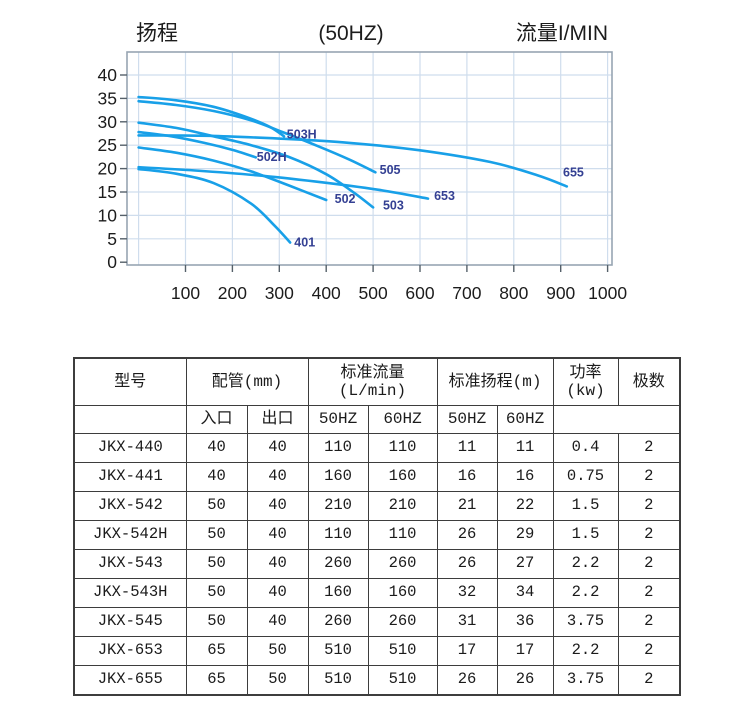  What do you see at coordinates (130, 535) in the screenshot?
I see `model-cell: JKX-542H` at bounding box center [130, 535].